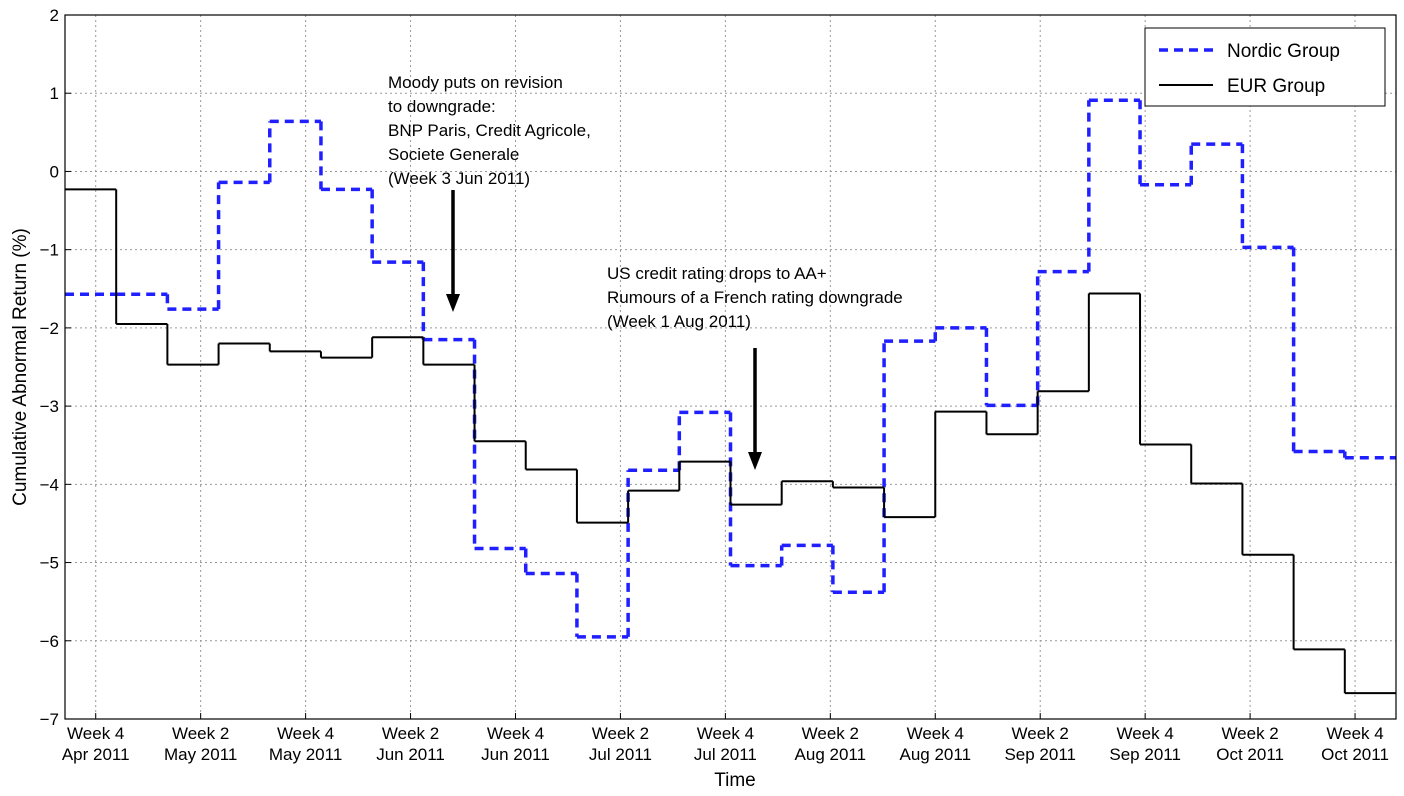  What do you see at coordinates (489, 130) in the screenshot?
I see `annotation-text: BNP Paris, Credit Agricole,` at bounding box center [489, 130].